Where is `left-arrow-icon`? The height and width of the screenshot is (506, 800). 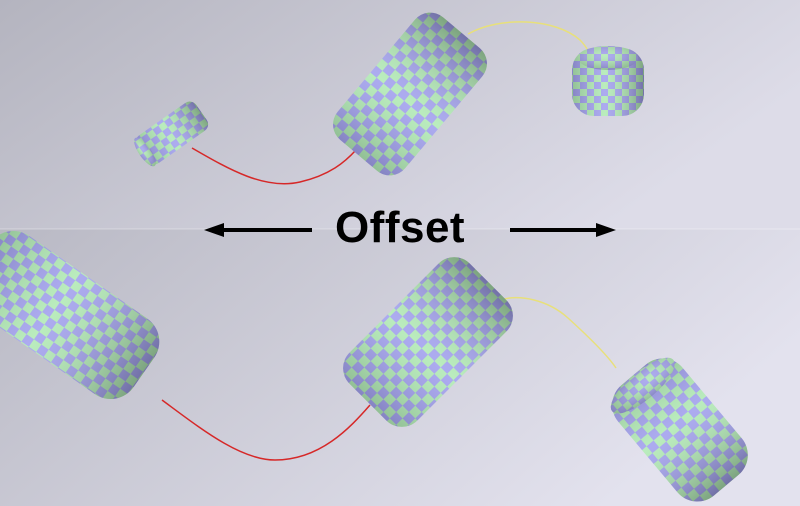 left-arrow-icon is located at coordinates (258, 230).